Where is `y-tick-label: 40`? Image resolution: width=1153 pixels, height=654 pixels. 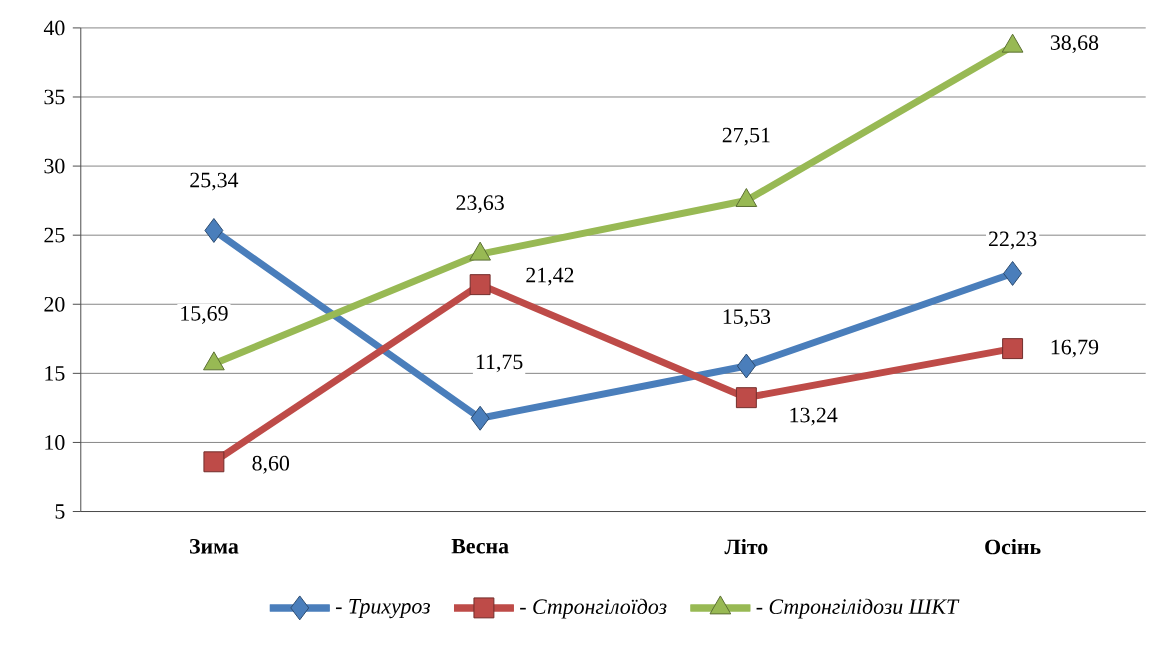 y-tick-label: 40 is located at coordinates (54, 28).